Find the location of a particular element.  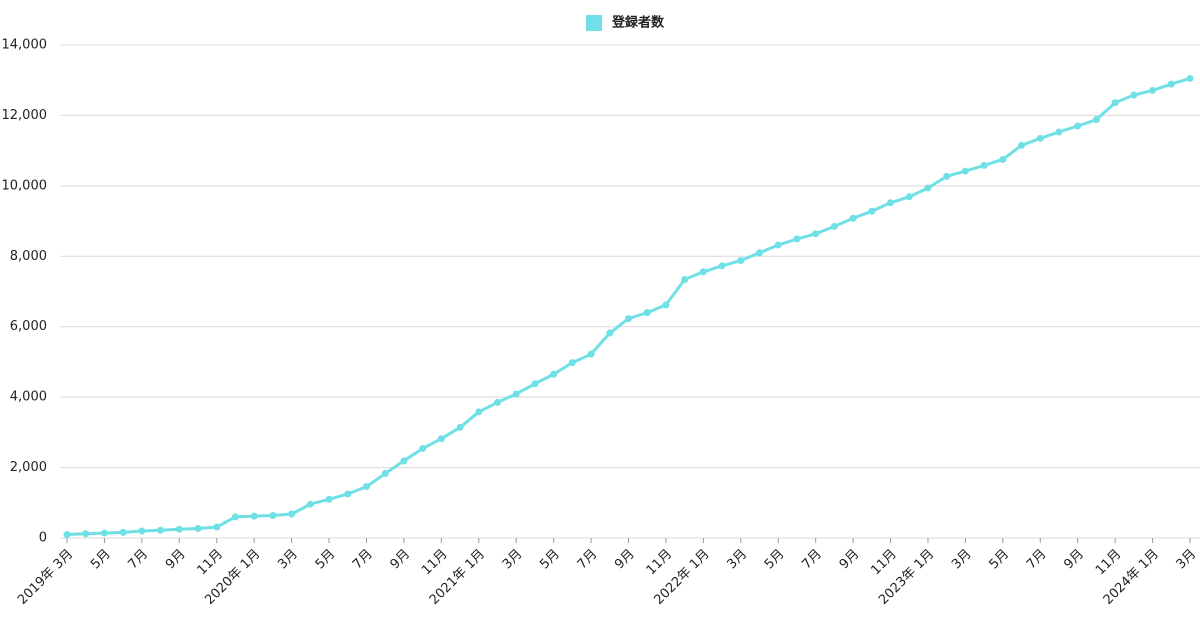

y-tick-label: 0 is located at coordinates (43, 538).